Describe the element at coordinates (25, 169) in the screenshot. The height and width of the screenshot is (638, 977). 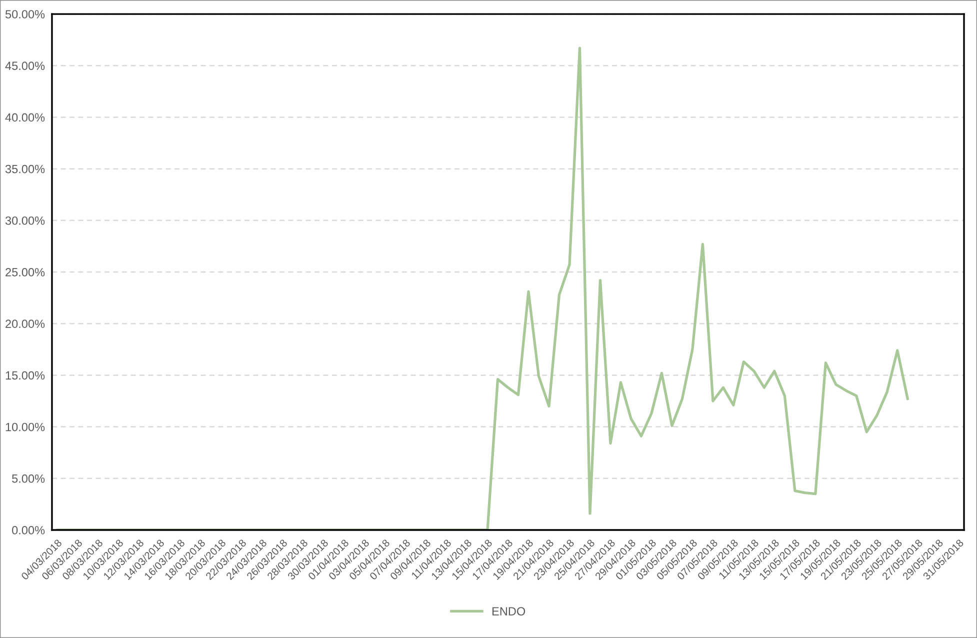
I see `y-tick-label: 35.00%` at that location.